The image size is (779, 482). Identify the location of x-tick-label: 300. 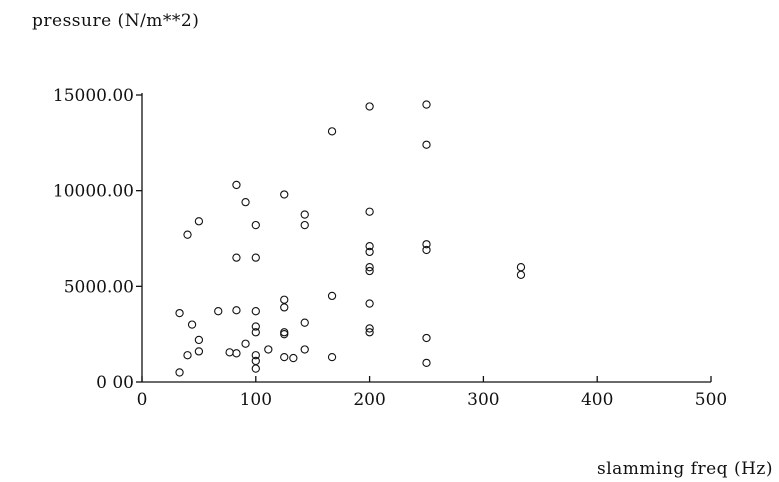
(483, 400).